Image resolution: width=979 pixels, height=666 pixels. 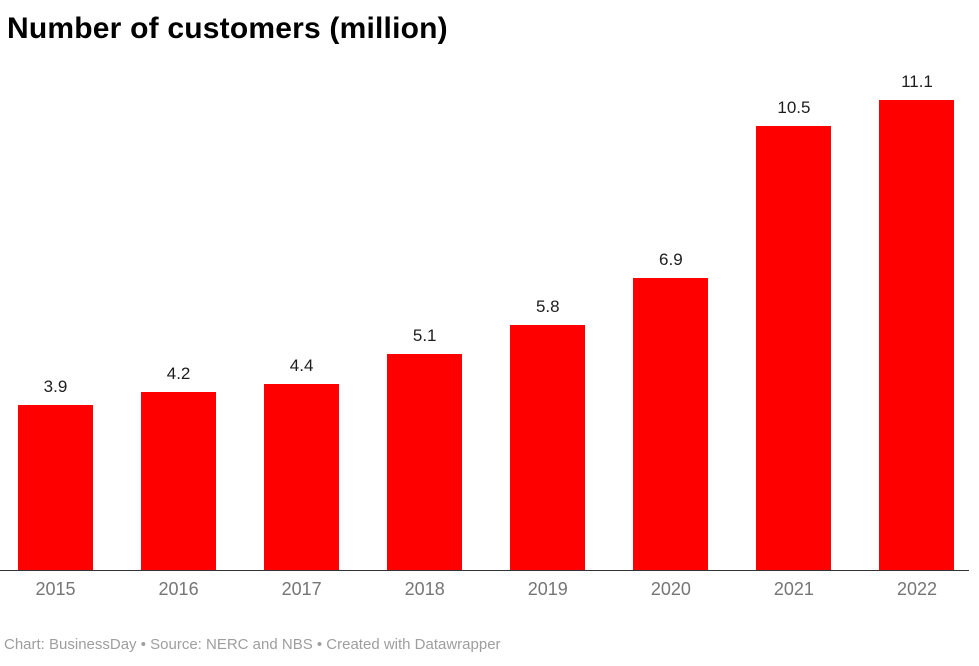 What do you see at coordinates (547, 589) in the screenshot?
I see `x-axis-label-2019: 2019` at bounding box center [547, 589].